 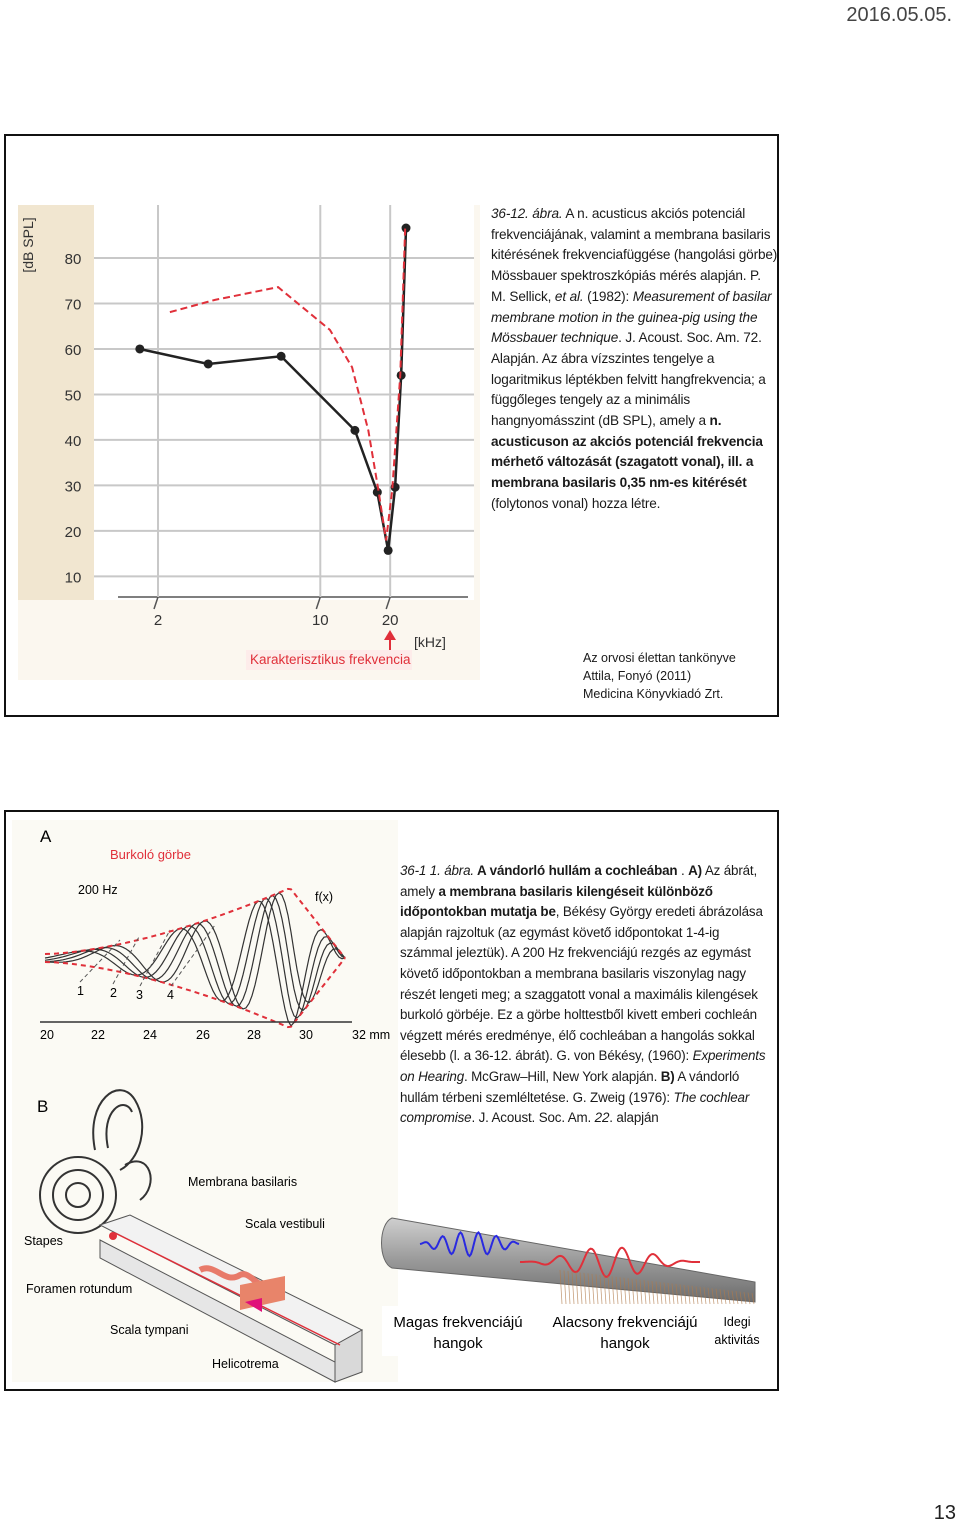 I want to click on caption-part: 36-1 1. ábra., so click(x=437, y=870).